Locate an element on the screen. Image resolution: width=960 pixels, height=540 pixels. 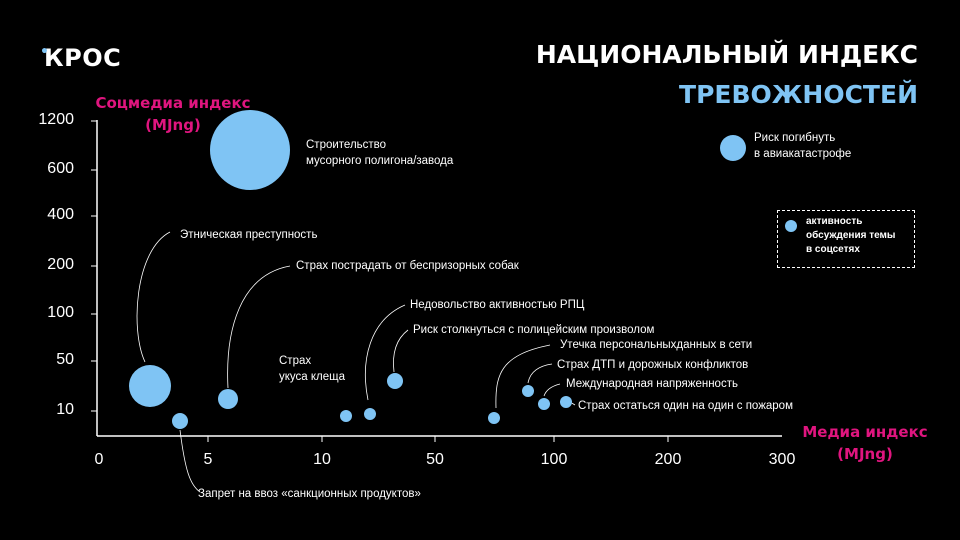
page-title-line1: НАЦИОНАЛЬНЫЙ ИНДЕКС is located at coordinates (726, 54).